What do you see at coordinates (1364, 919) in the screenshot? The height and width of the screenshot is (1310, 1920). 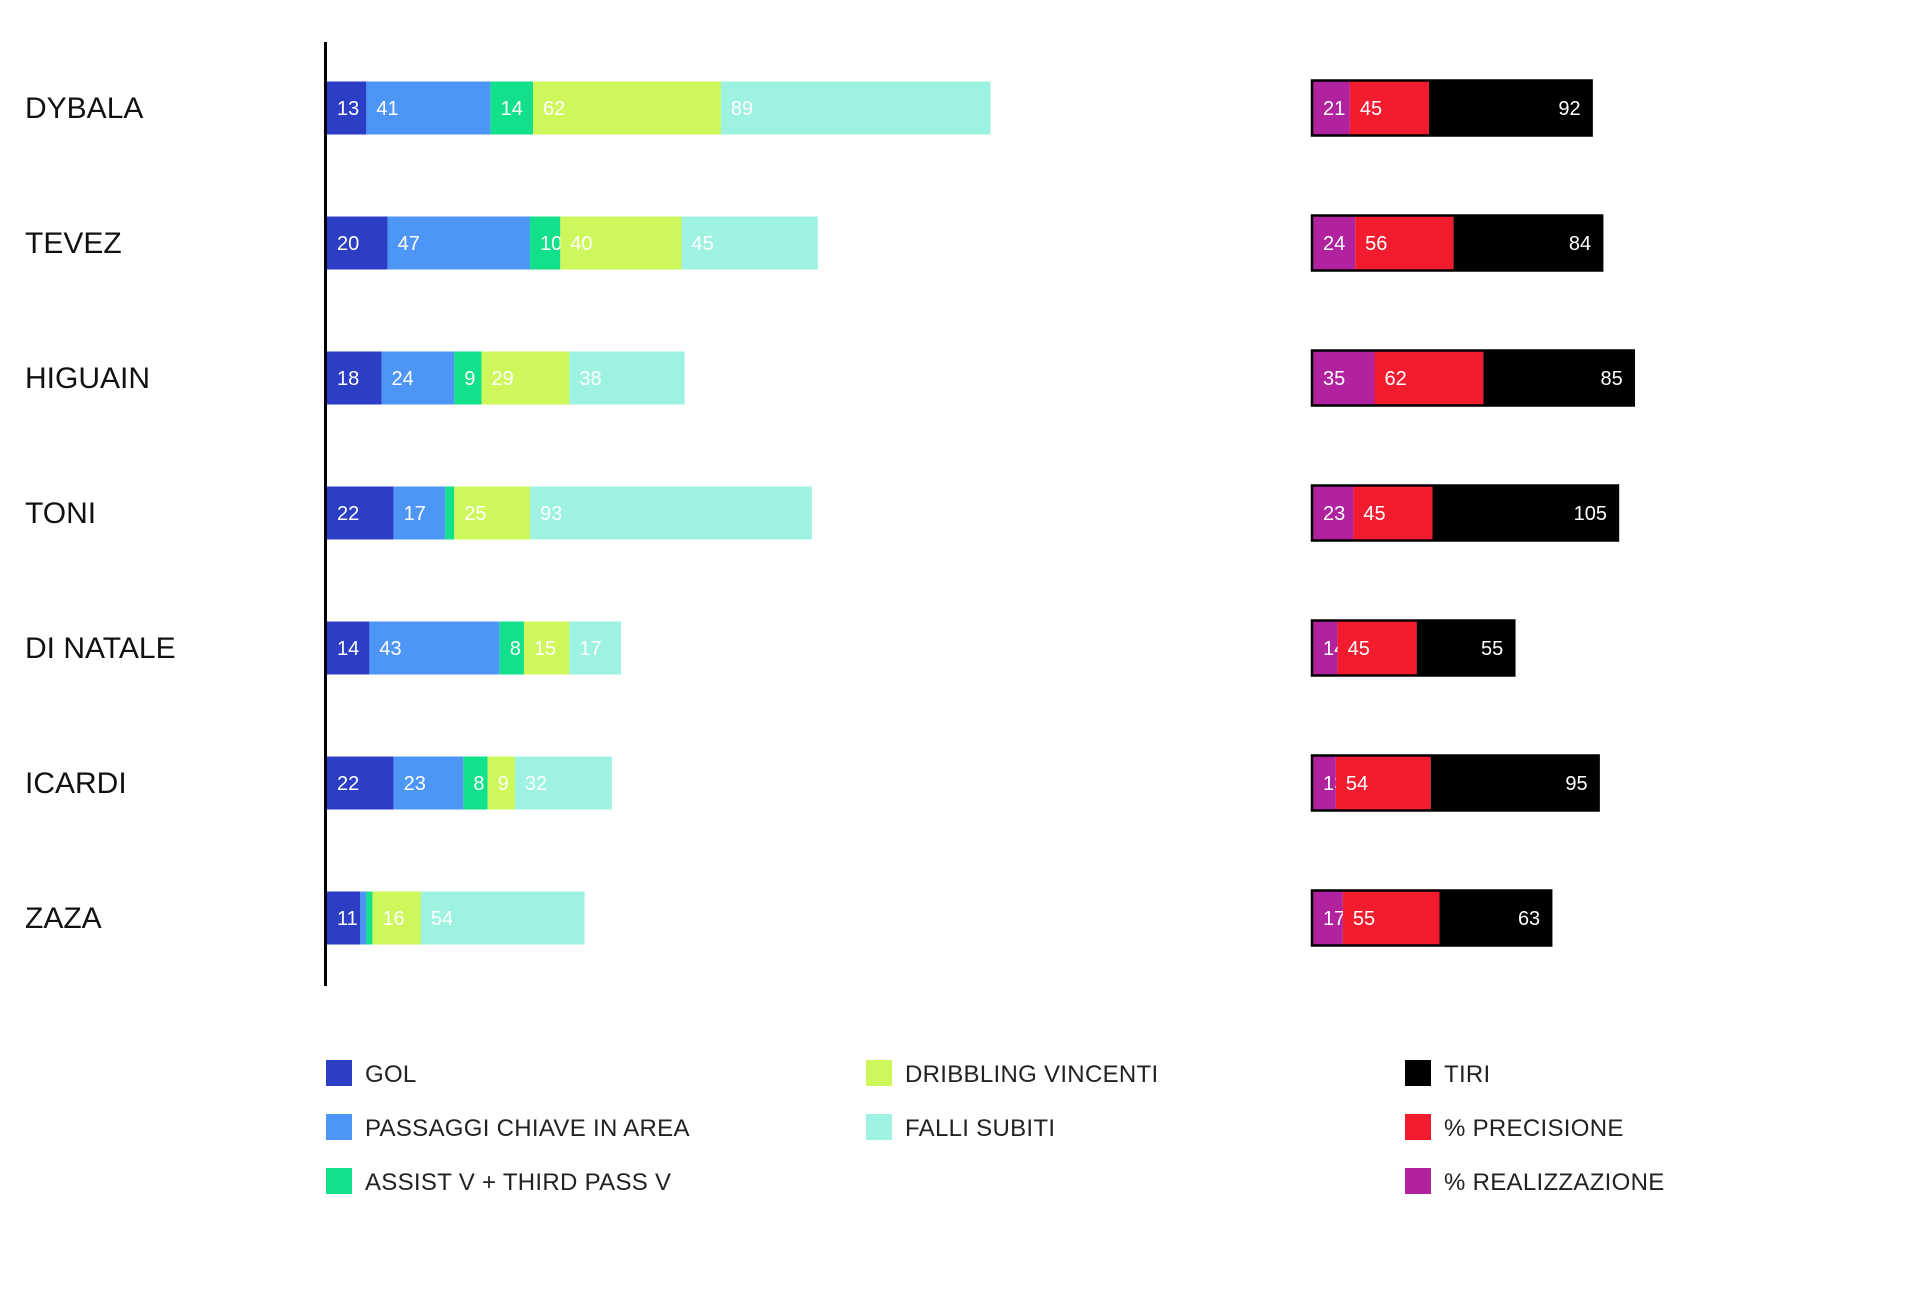 I see `right-value-label: 55` at bounding box center [1364, 919].